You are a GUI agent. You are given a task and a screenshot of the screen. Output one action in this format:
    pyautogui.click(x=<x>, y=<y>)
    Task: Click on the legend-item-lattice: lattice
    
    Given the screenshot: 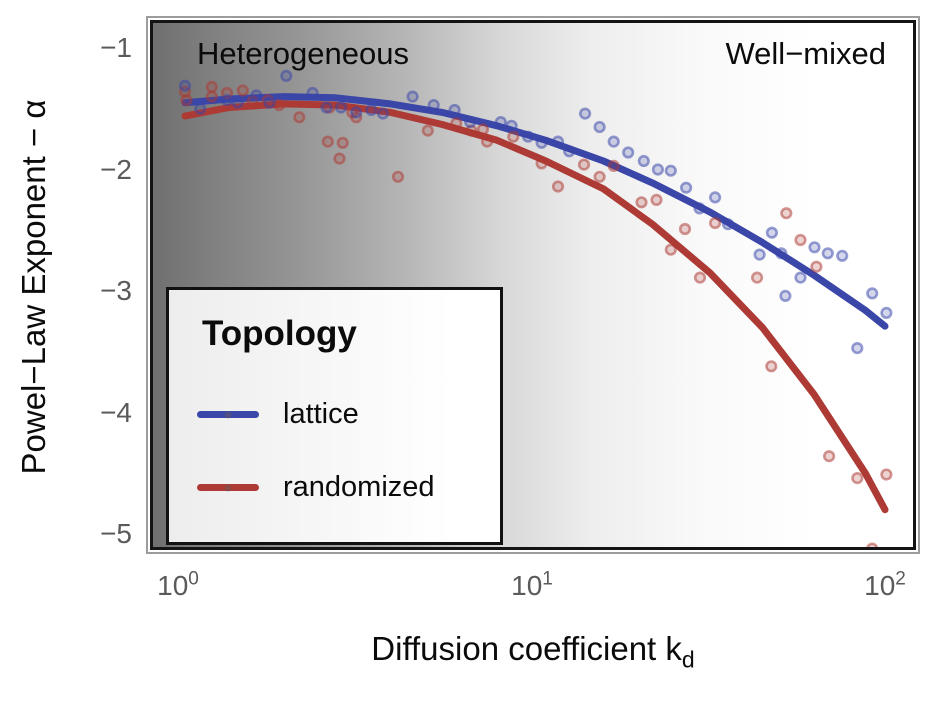 What is the action you would take?
    pyautogui.click(x=321, y=414)
    